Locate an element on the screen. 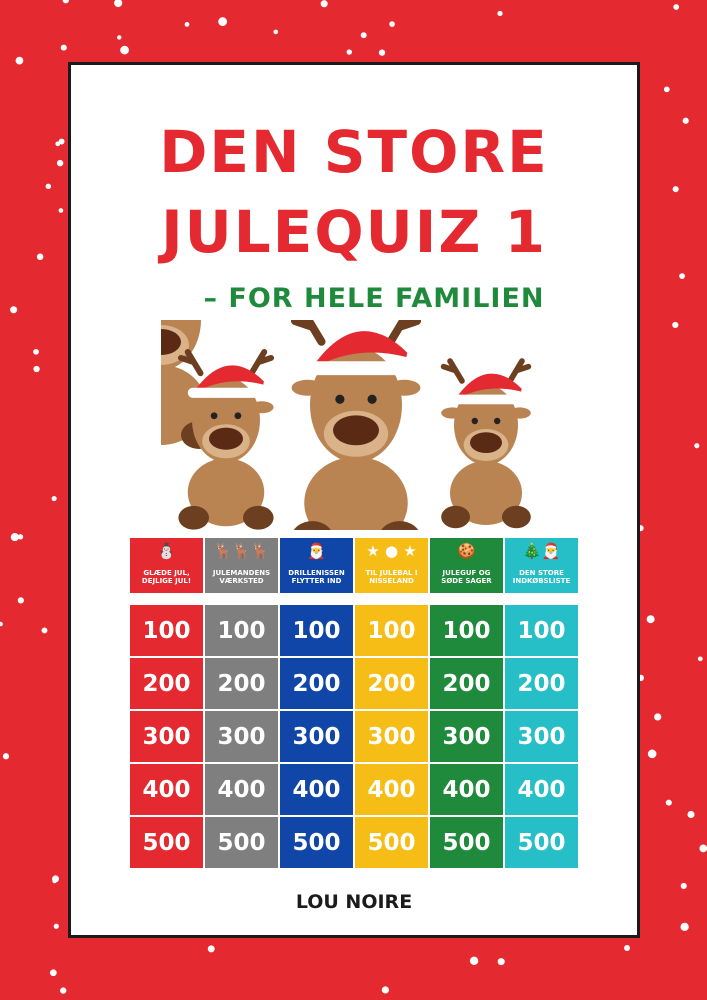 Image resolution: width=707 pixels, height=1000 pixels. category-label: JULEGUF OG SØDE SAGER is located at coordinates (466, 577).